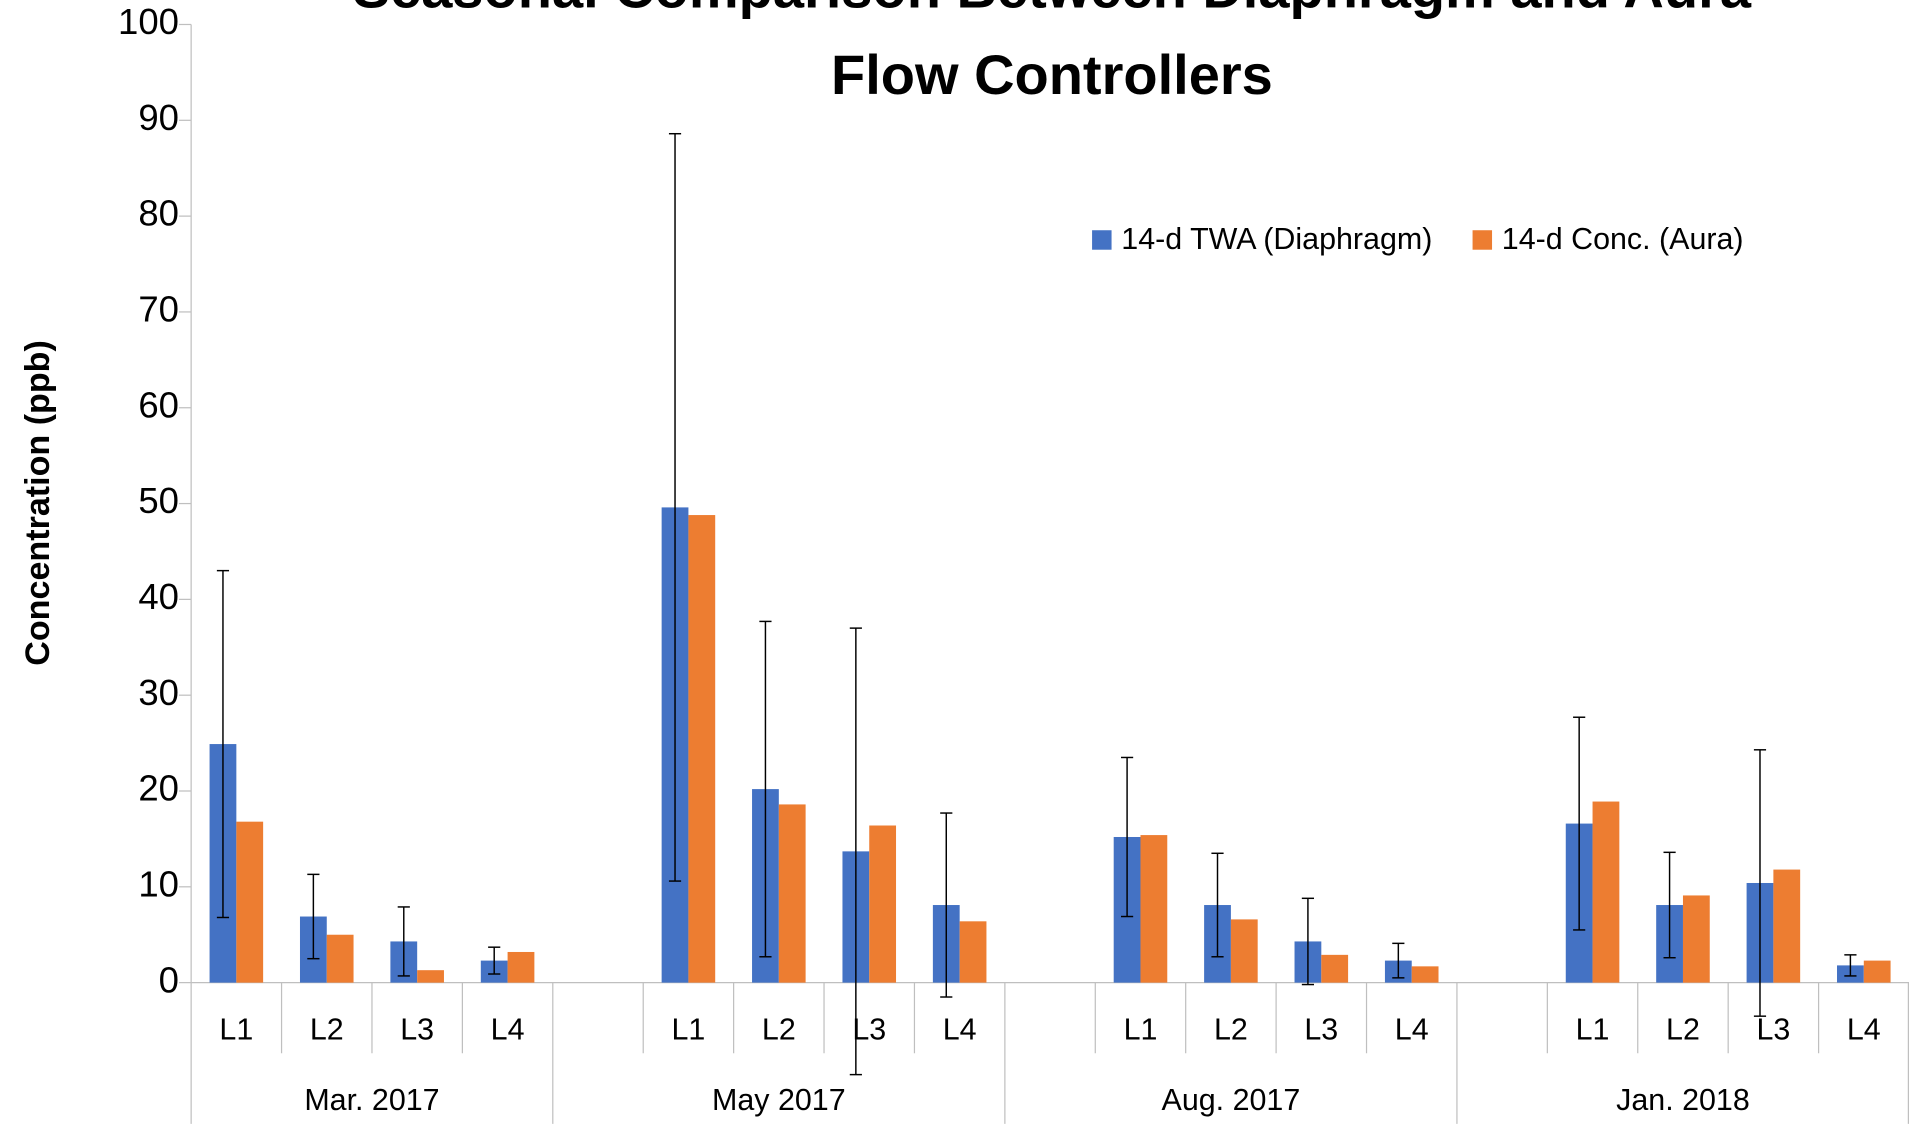  I want to click on y-tick-label: 100, so click(148, 21).